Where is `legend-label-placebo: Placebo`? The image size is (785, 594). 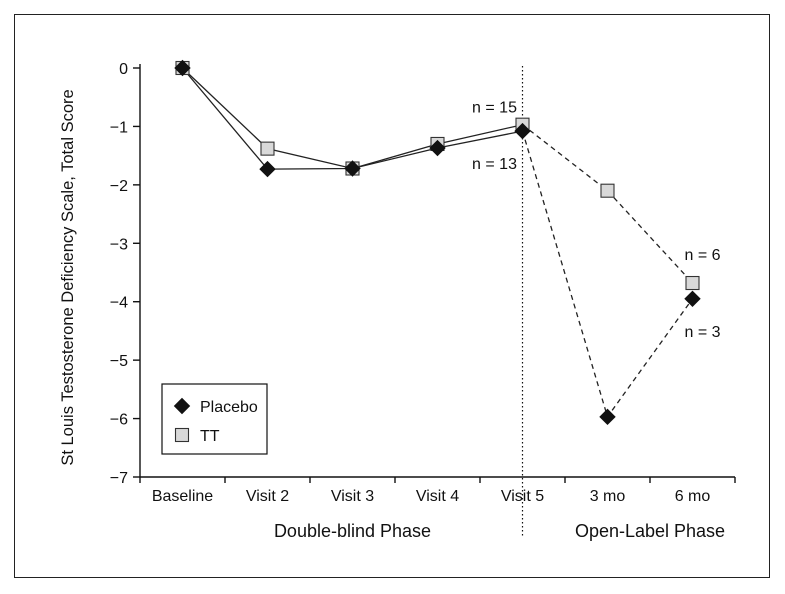
legend-label-placebo: Placebo is located at coordinates (229, 407).